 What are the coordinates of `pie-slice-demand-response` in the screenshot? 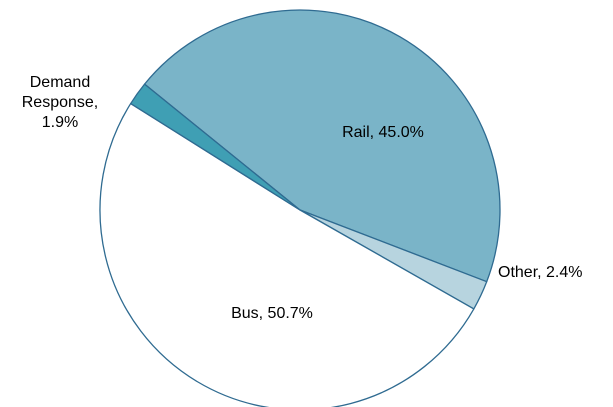 It's located at (215, 147).